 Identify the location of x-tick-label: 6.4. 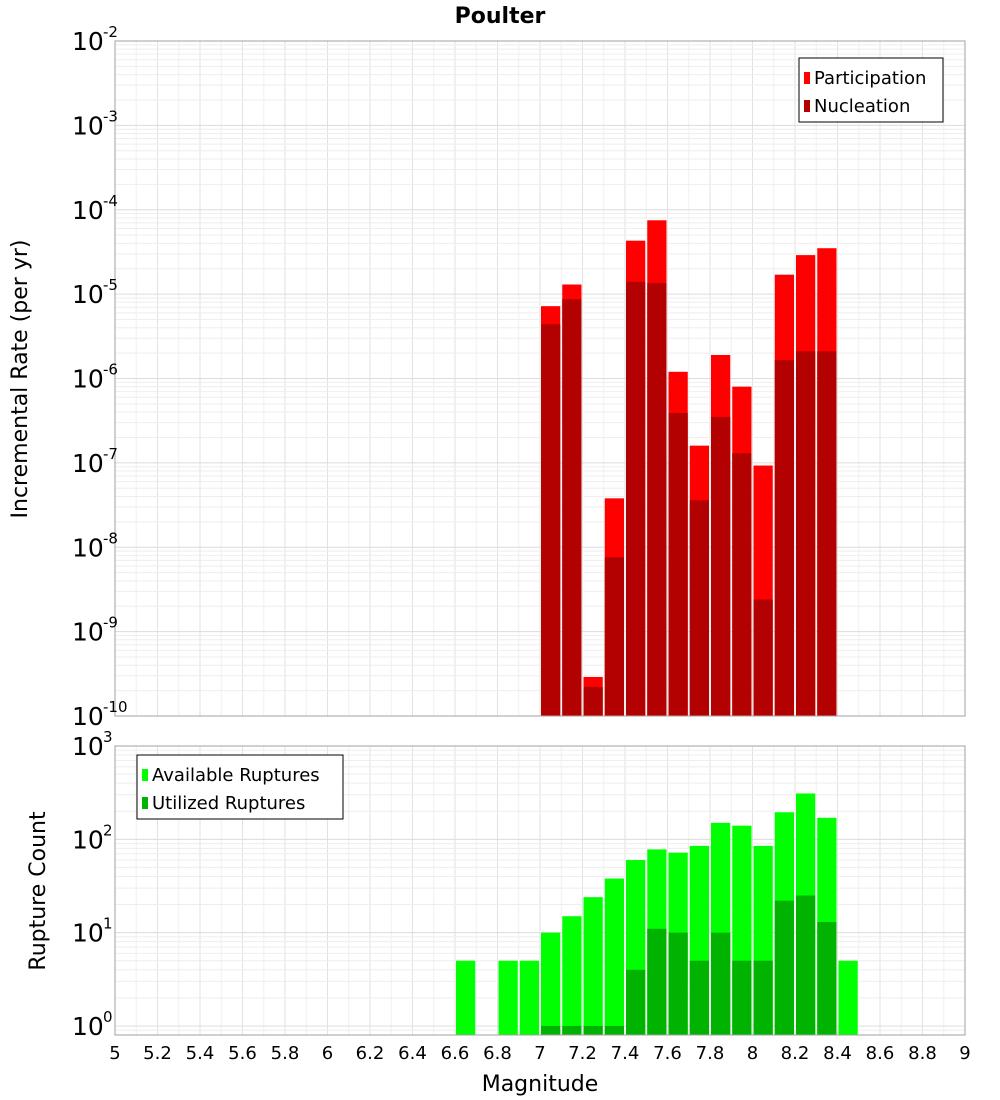
(412, 1053).